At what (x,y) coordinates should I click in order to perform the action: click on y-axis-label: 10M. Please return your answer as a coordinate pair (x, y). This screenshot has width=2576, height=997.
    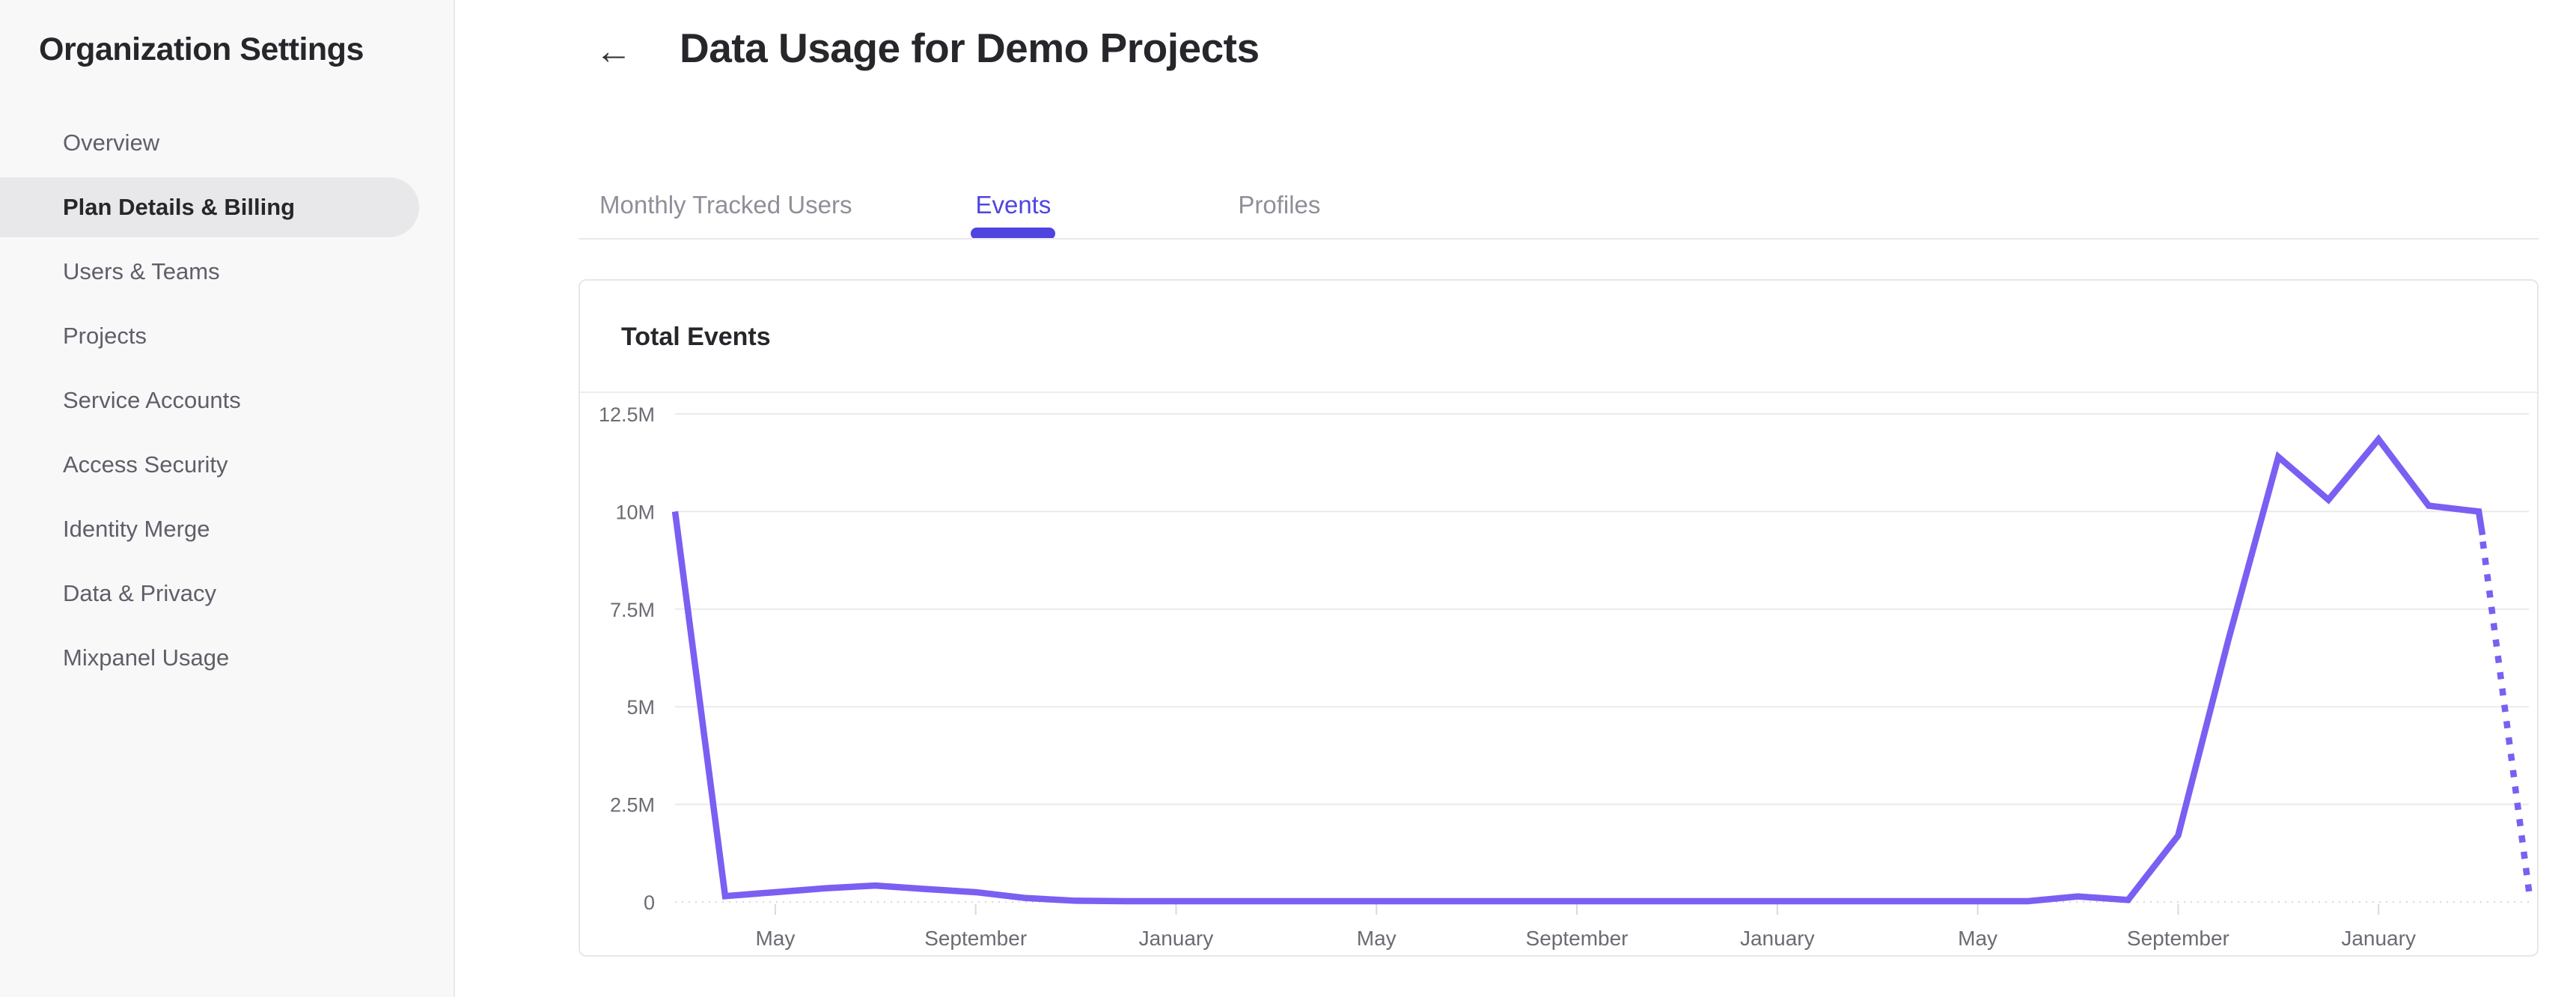
    Looking at the image, I should click on (635, 512).